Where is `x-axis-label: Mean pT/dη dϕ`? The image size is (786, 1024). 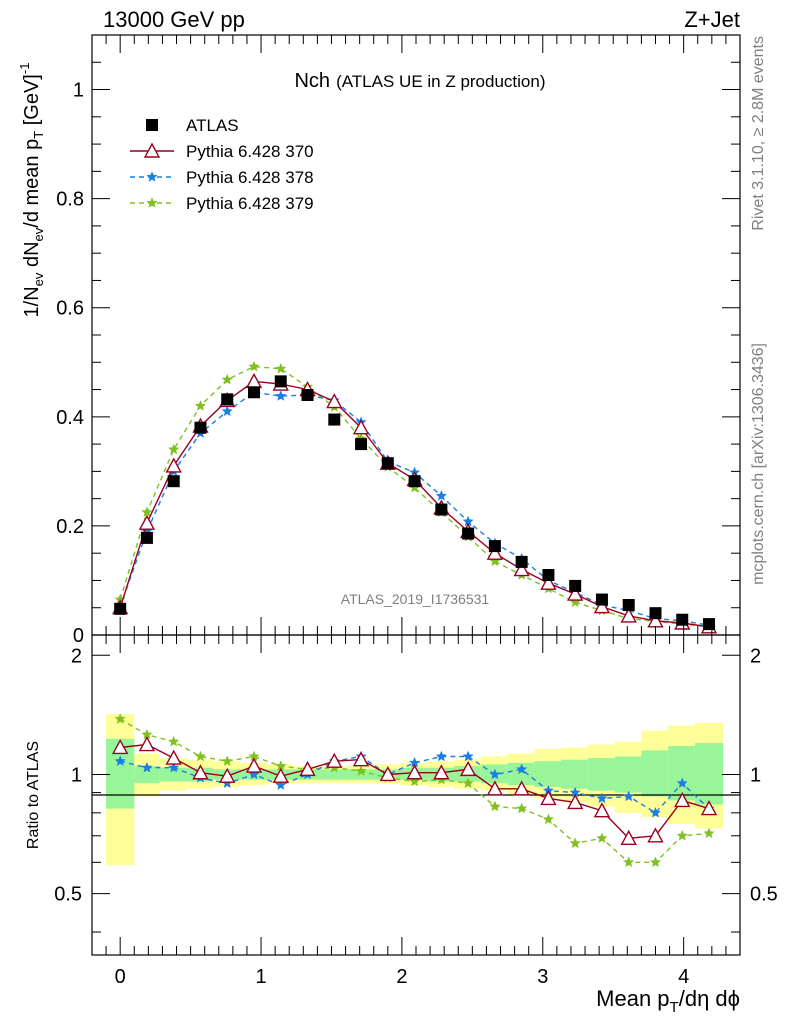
x-axis-label: Mean pT/dη dϕ is located at coordinates (668, 1001).